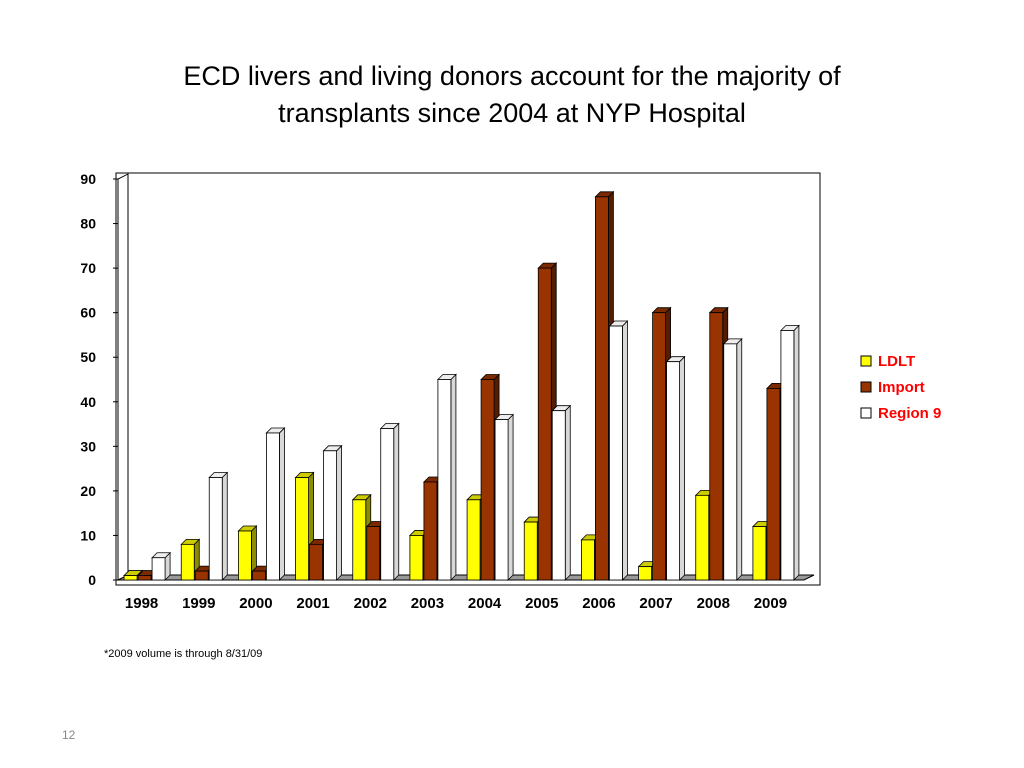  I want to click on y-tick-label: 60, so click(88, 313).